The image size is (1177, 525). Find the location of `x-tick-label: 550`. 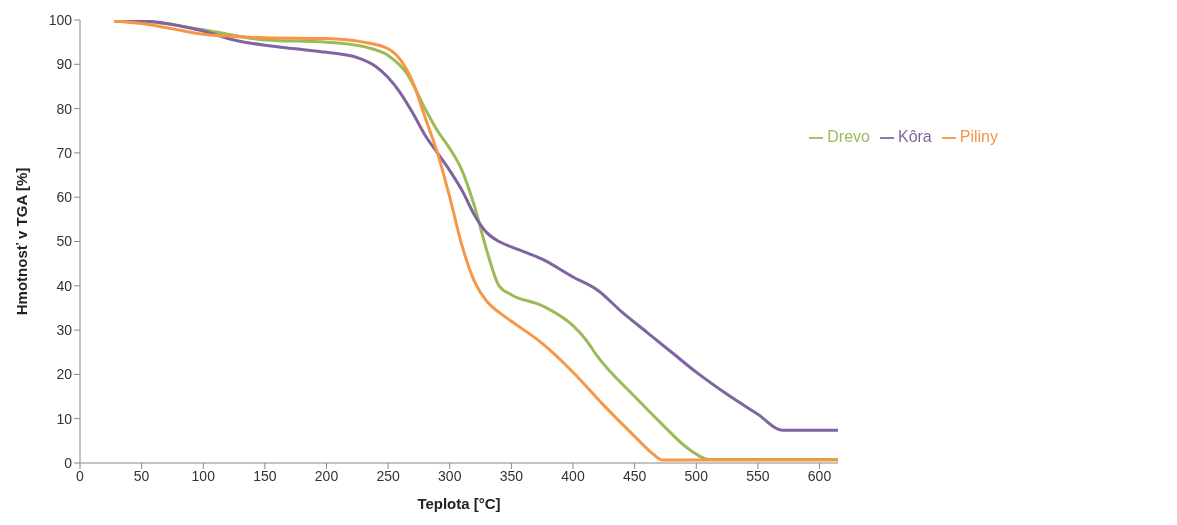

x-tick-label: 550 is located at coordinates (758, 475).